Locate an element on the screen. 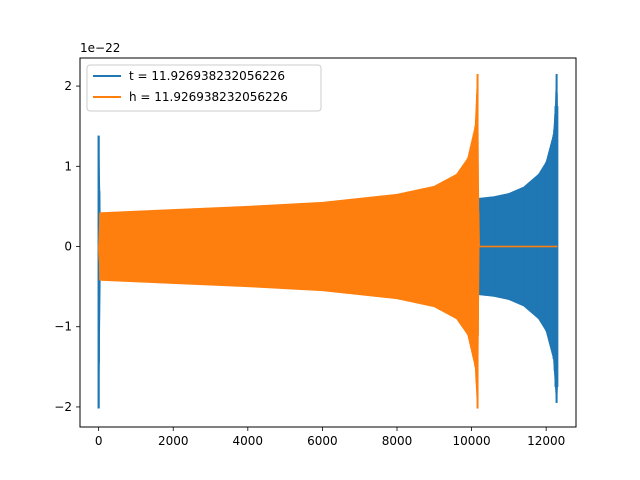  x-tick-label: 4000 is located at coordinates (248, 441).